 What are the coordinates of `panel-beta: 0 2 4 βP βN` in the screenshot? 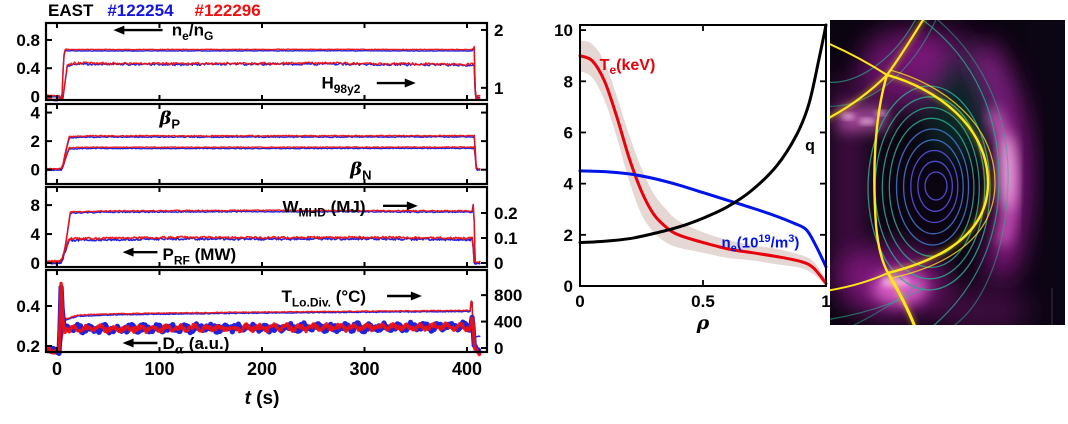 It's located at (260, 144).